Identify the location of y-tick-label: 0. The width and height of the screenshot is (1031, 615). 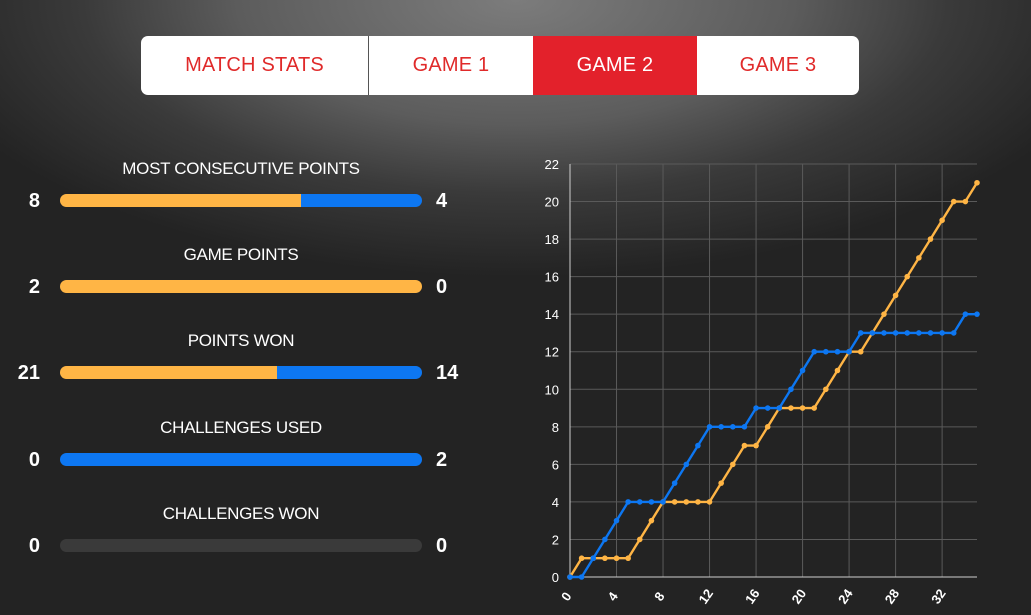
(555, 577).